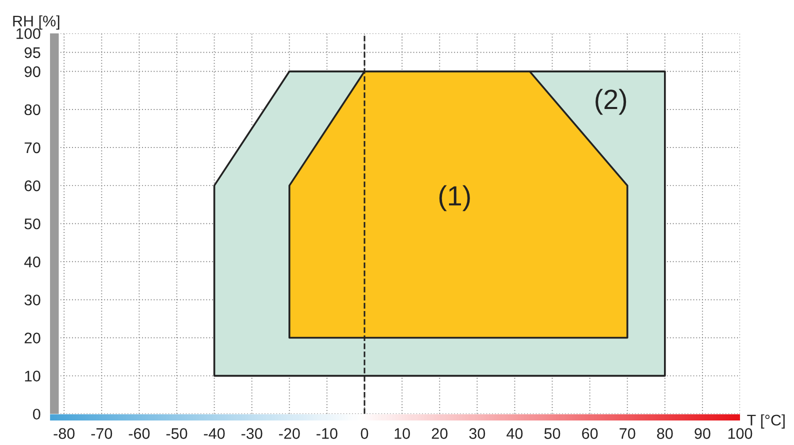 Image resolution: width=794 pixels, height=445 pixels. I want to click on x-tick-label: 0, so click(364, 433).